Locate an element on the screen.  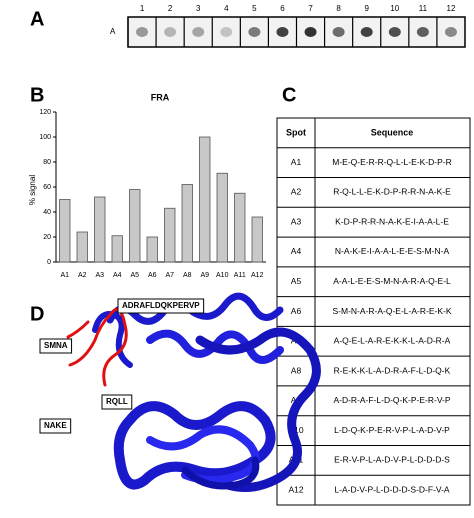
x-tick-label: A2 is located at coordinates (82, 275).